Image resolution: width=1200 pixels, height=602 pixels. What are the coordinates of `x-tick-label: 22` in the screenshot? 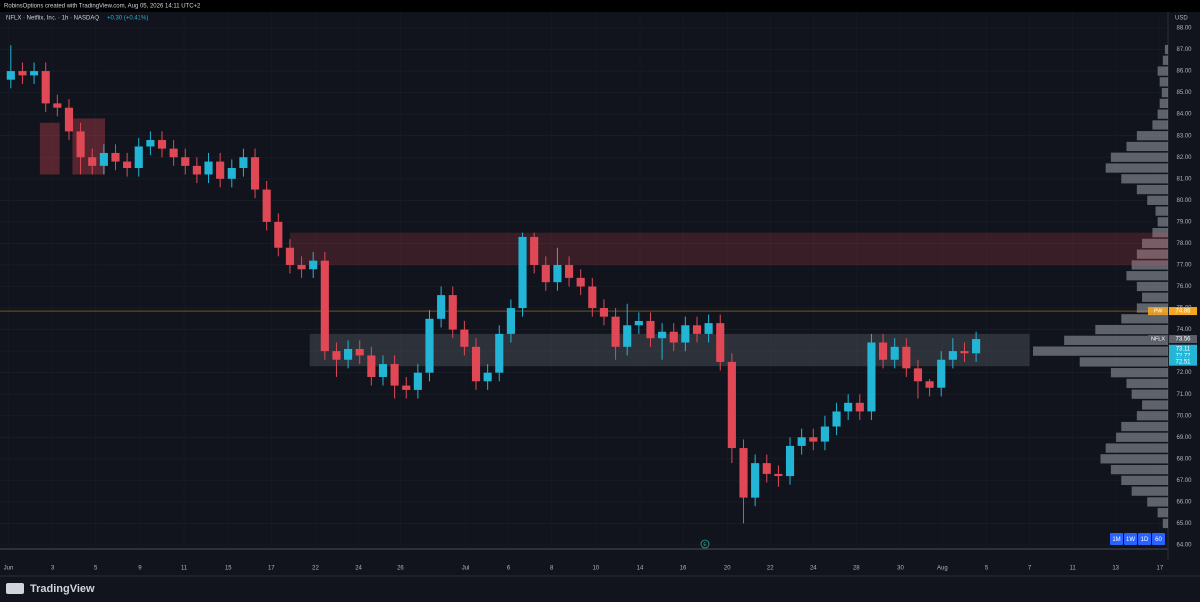 It's located at (770, 569).